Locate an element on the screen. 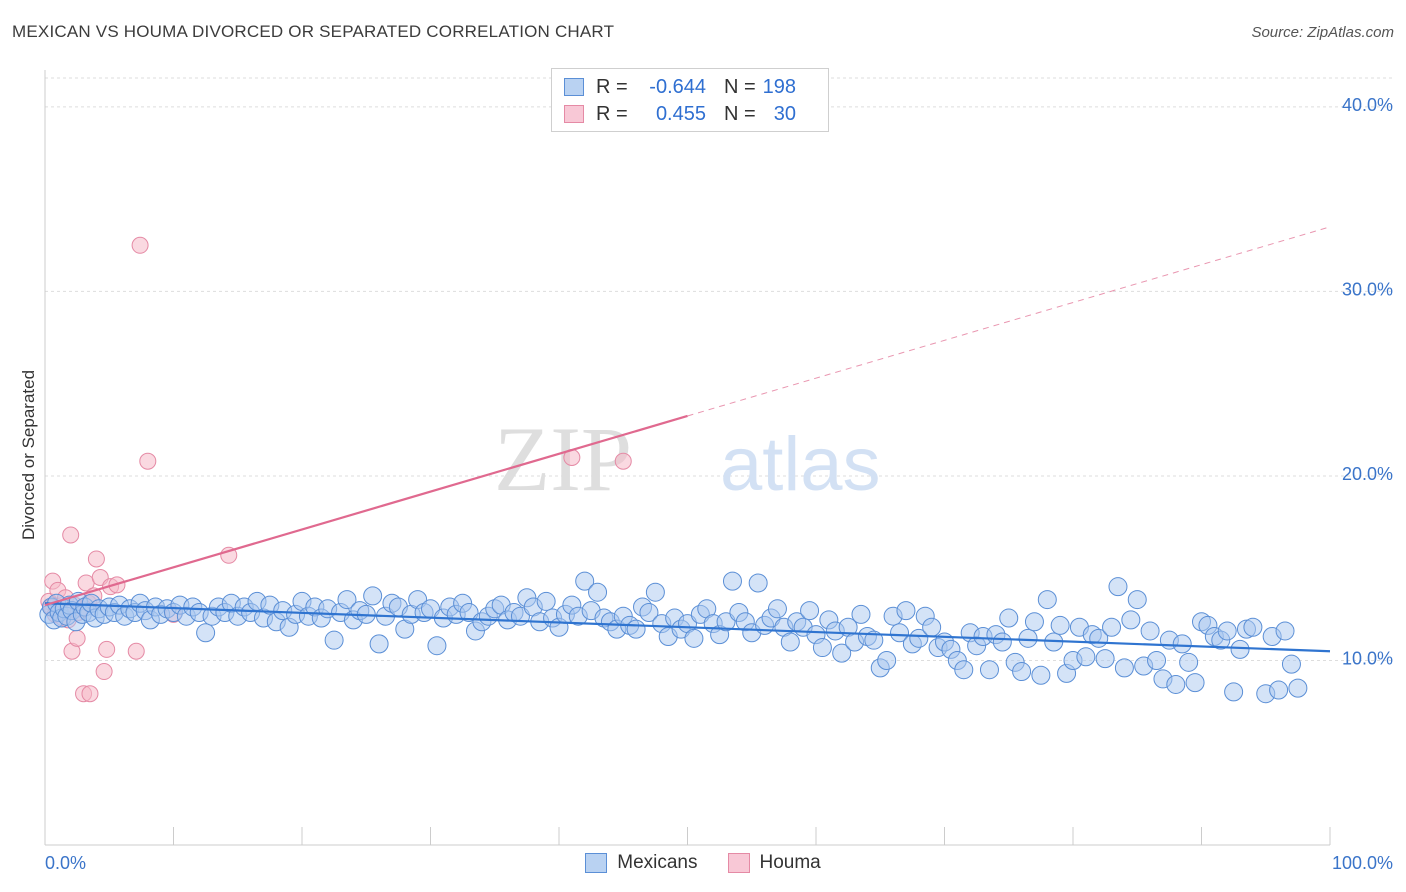 This screenshot has height=892, width=1406. series-legend: Mexicans Houma is located at coordinates (703, 863).